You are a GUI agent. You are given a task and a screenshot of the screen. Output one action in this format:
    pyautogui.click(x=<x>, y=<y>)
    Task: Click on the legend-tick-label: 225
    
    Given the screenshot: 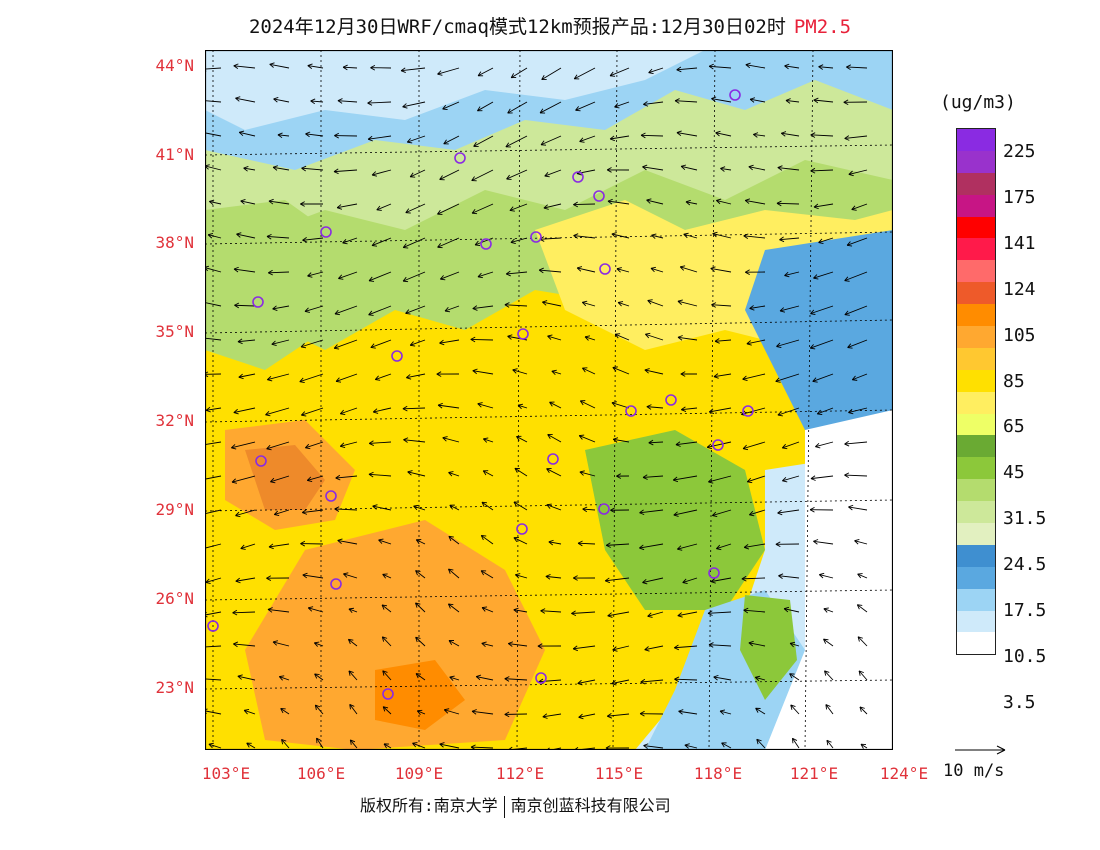 What is the action you would take?
    pyautogui.click(x=1019, y=151)
    